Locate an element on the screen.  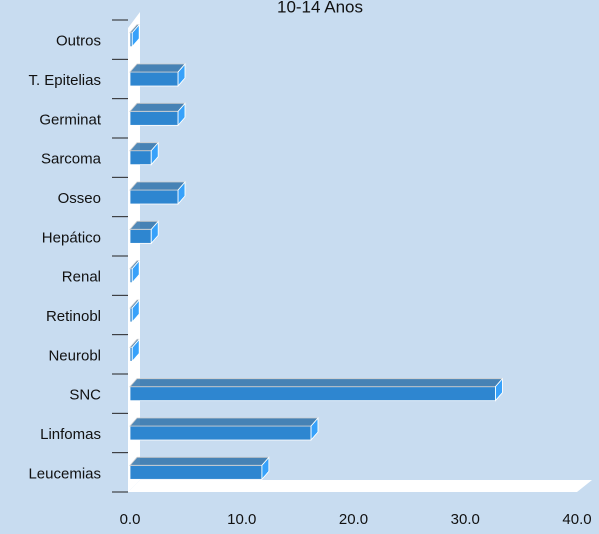
y-tick-label: Sarcoma is located at coordinates (71, 159).